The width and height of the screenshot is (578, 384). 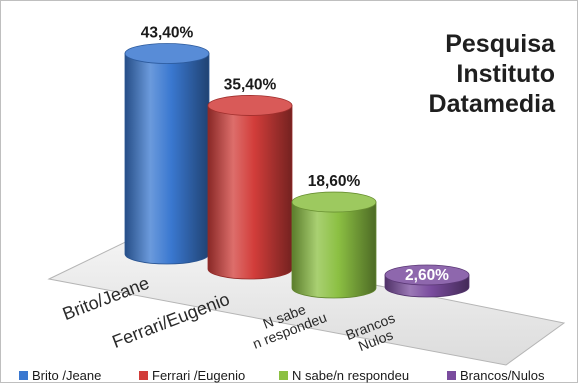 I want to click on legend-item: Brito /Jeane, so click(x=60, y=375).